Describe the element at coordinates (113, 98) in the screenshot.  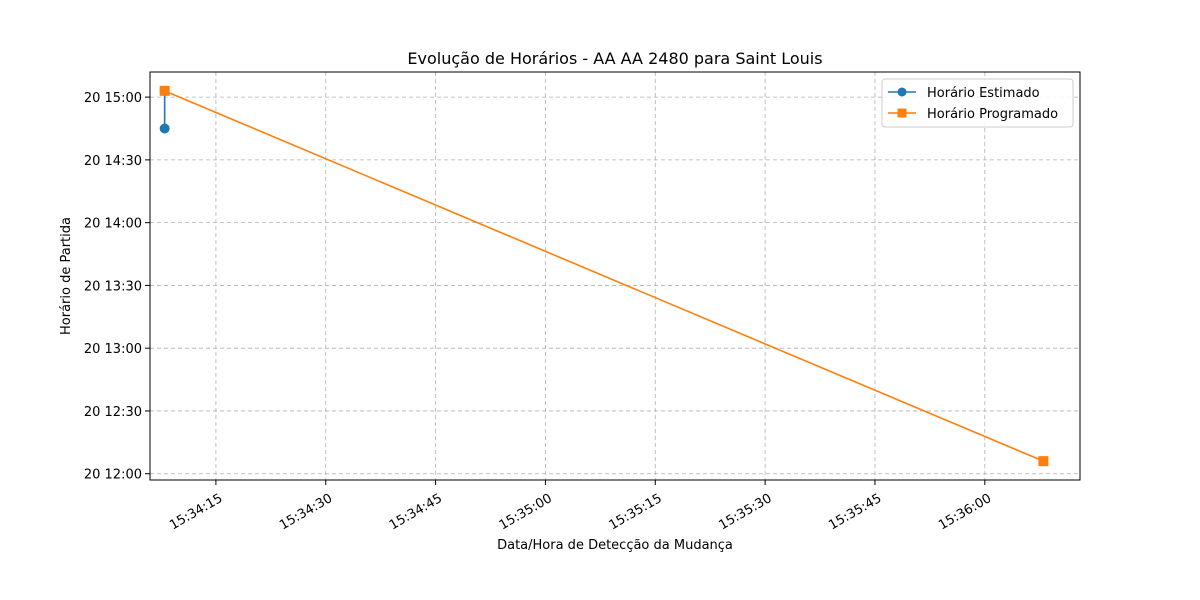
I see `y-tick-label: 20 15:00` at that location.